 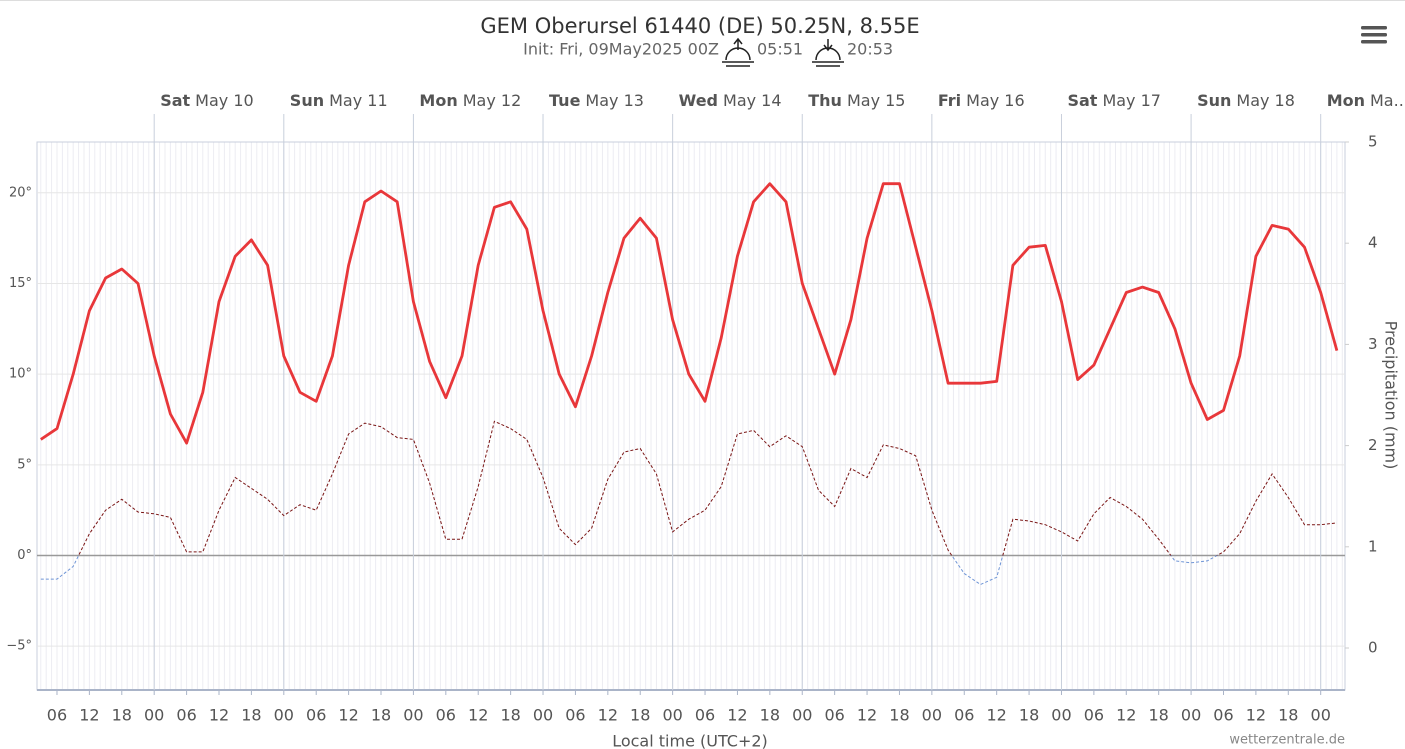 What do you see at coordinates (20, 283) in the screenshot?
I see `y-tick-label: 15°` at bounding box center [20, 283].